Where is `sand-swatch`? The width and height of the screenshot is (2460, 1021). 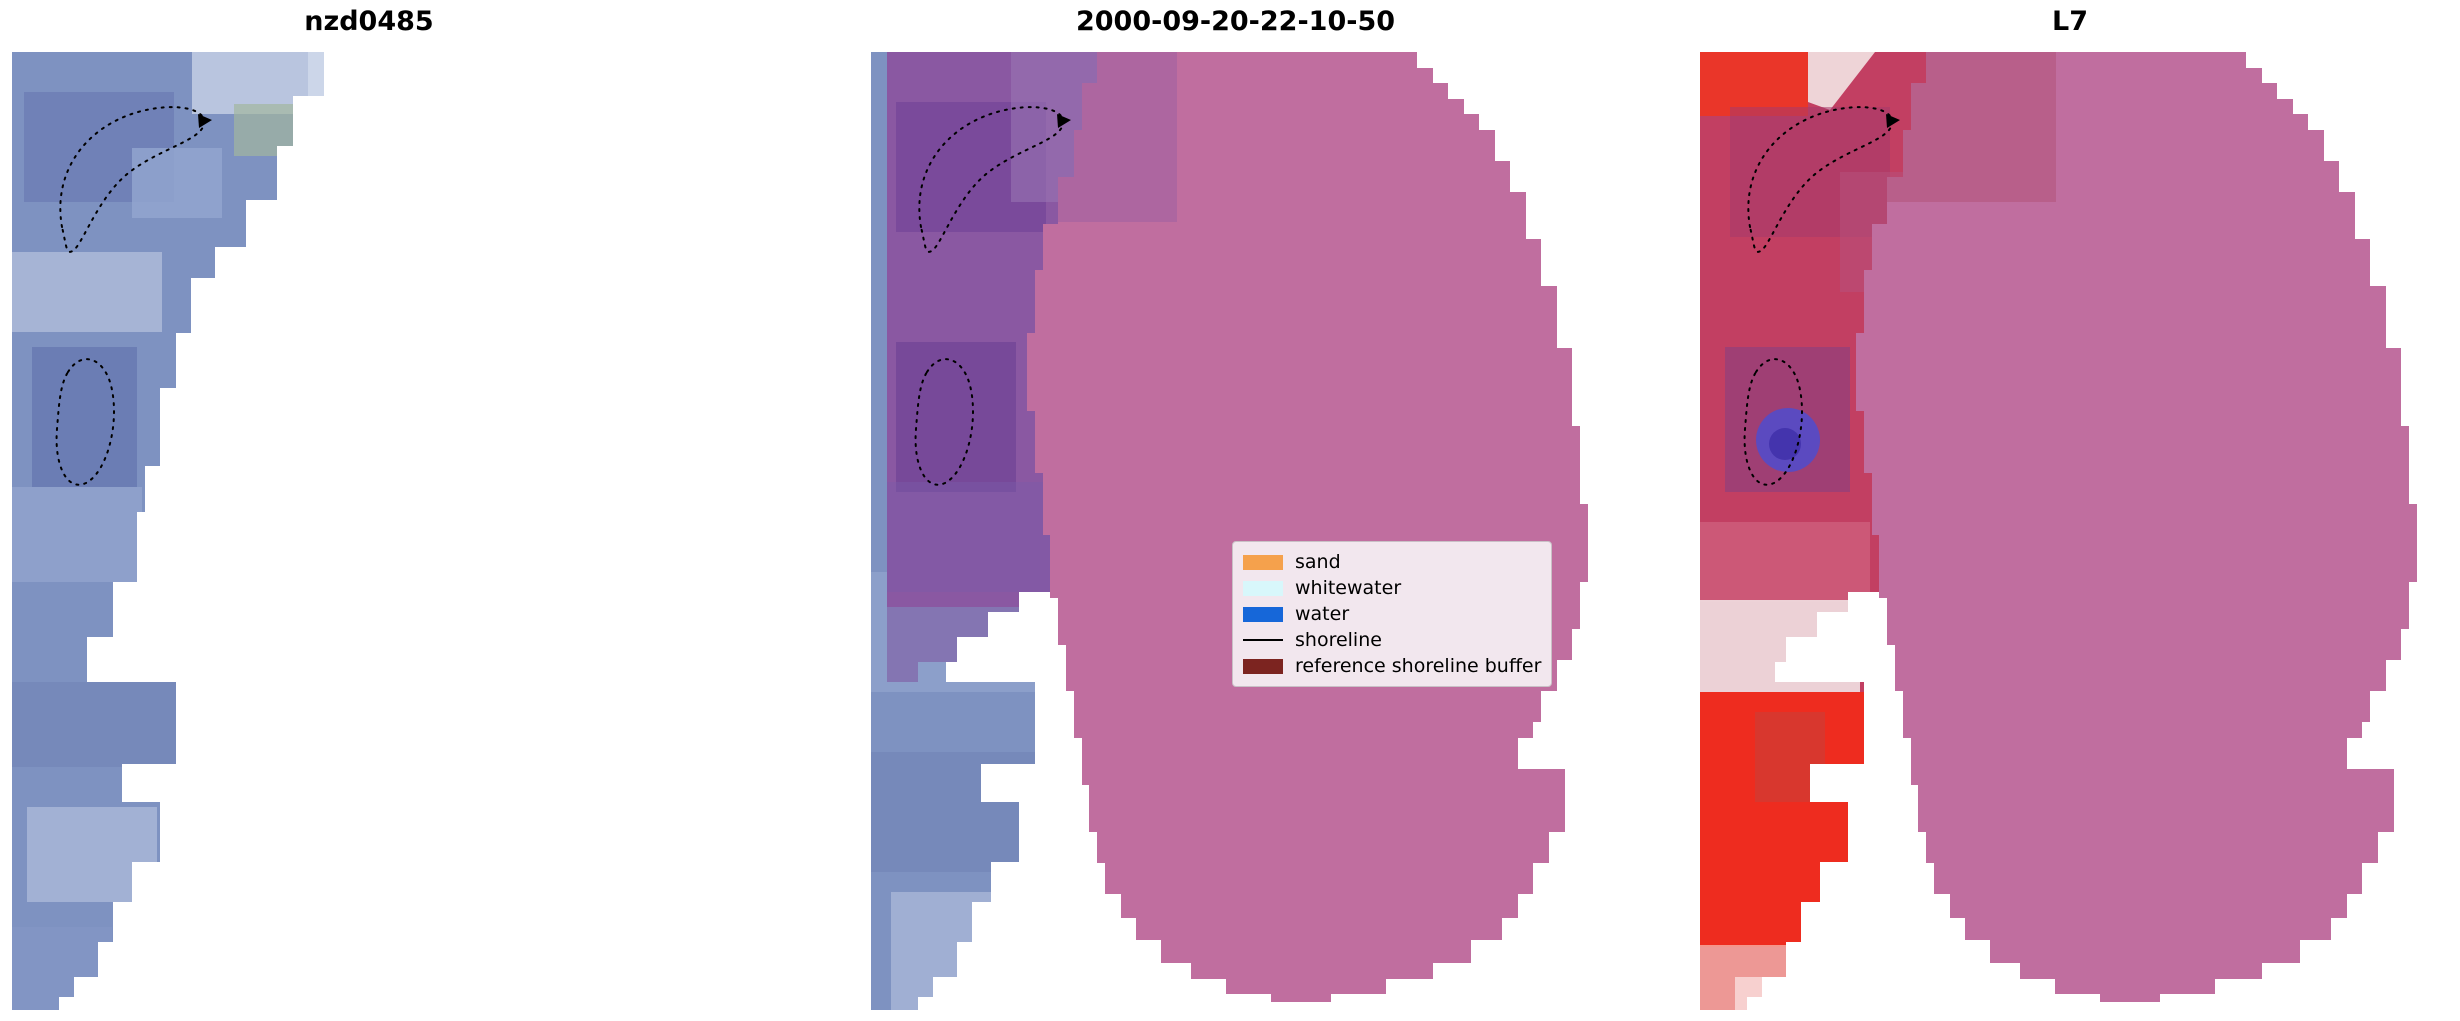
sand-swatch is located at coordinates (1263, 562).